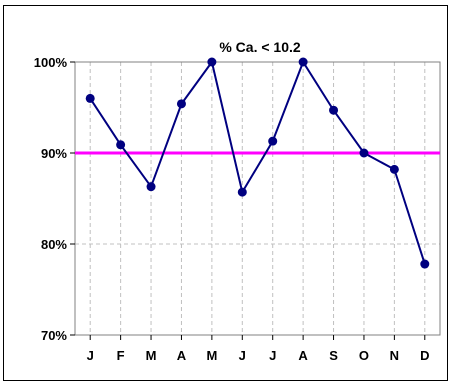 Image resolution: width=454 pixels, height=386 pixels. What do you see at coordinates (424, 355) in the screenshot?
I see `x-tick-label: D` at bounding box center [424, 355].